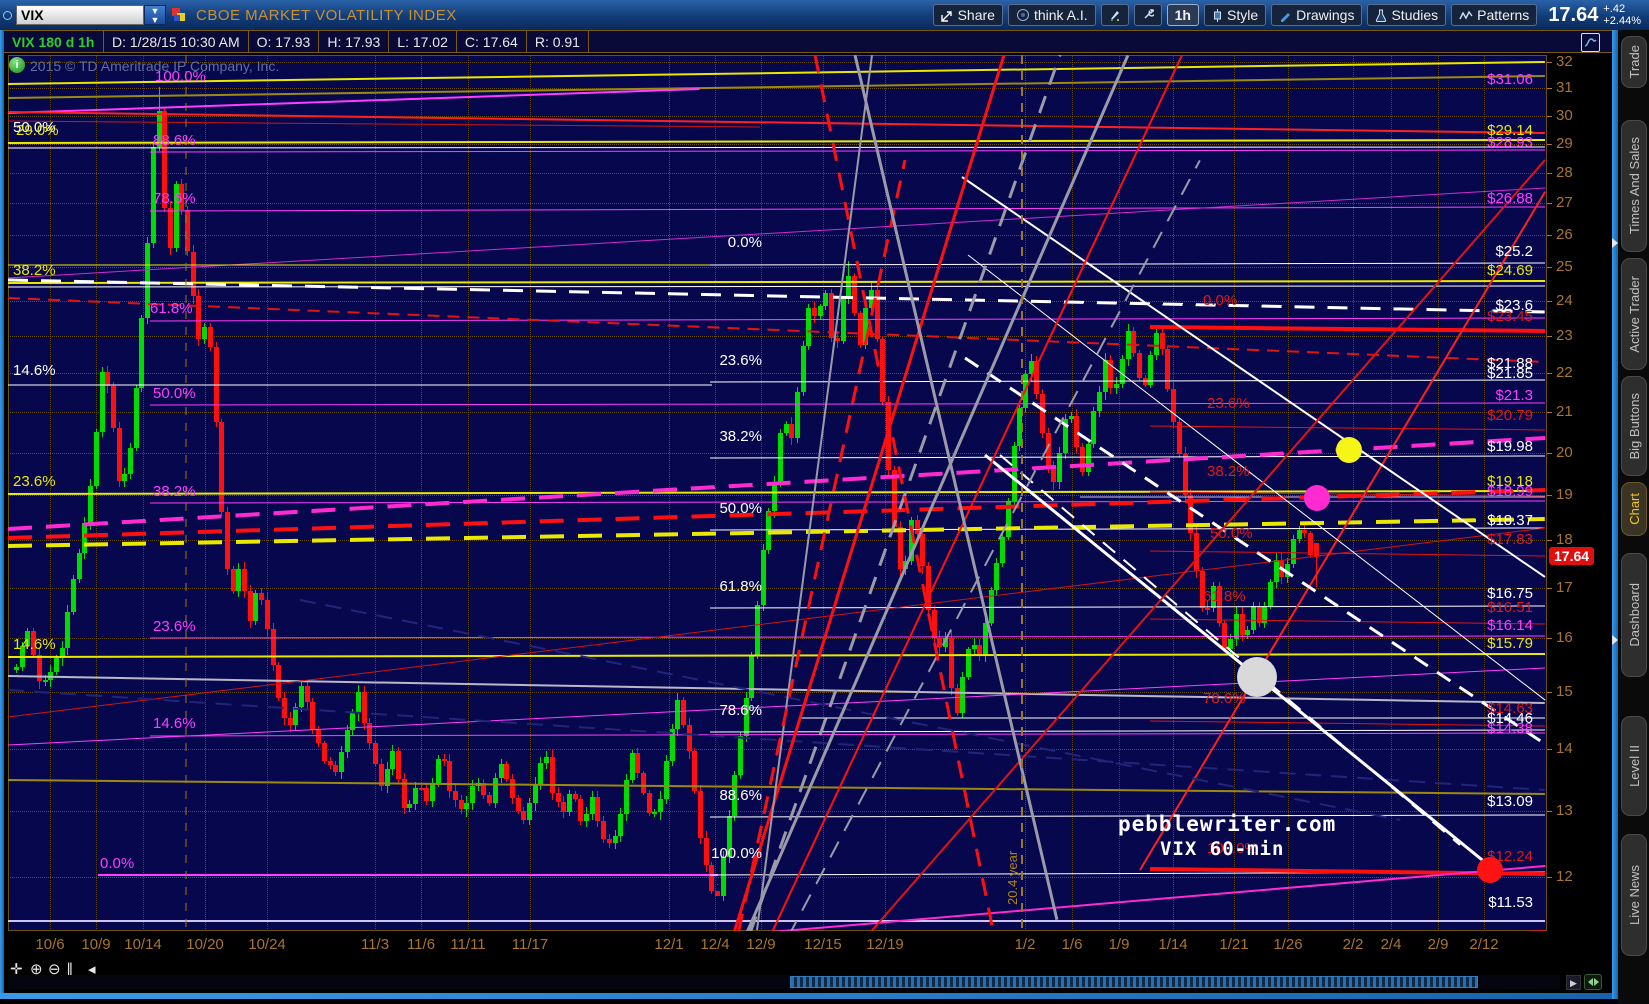  What do you see at coordinates (1510, 446) in the screenshot?
I see `price-level-label: $19.98` at bounding box center [1510, 446].